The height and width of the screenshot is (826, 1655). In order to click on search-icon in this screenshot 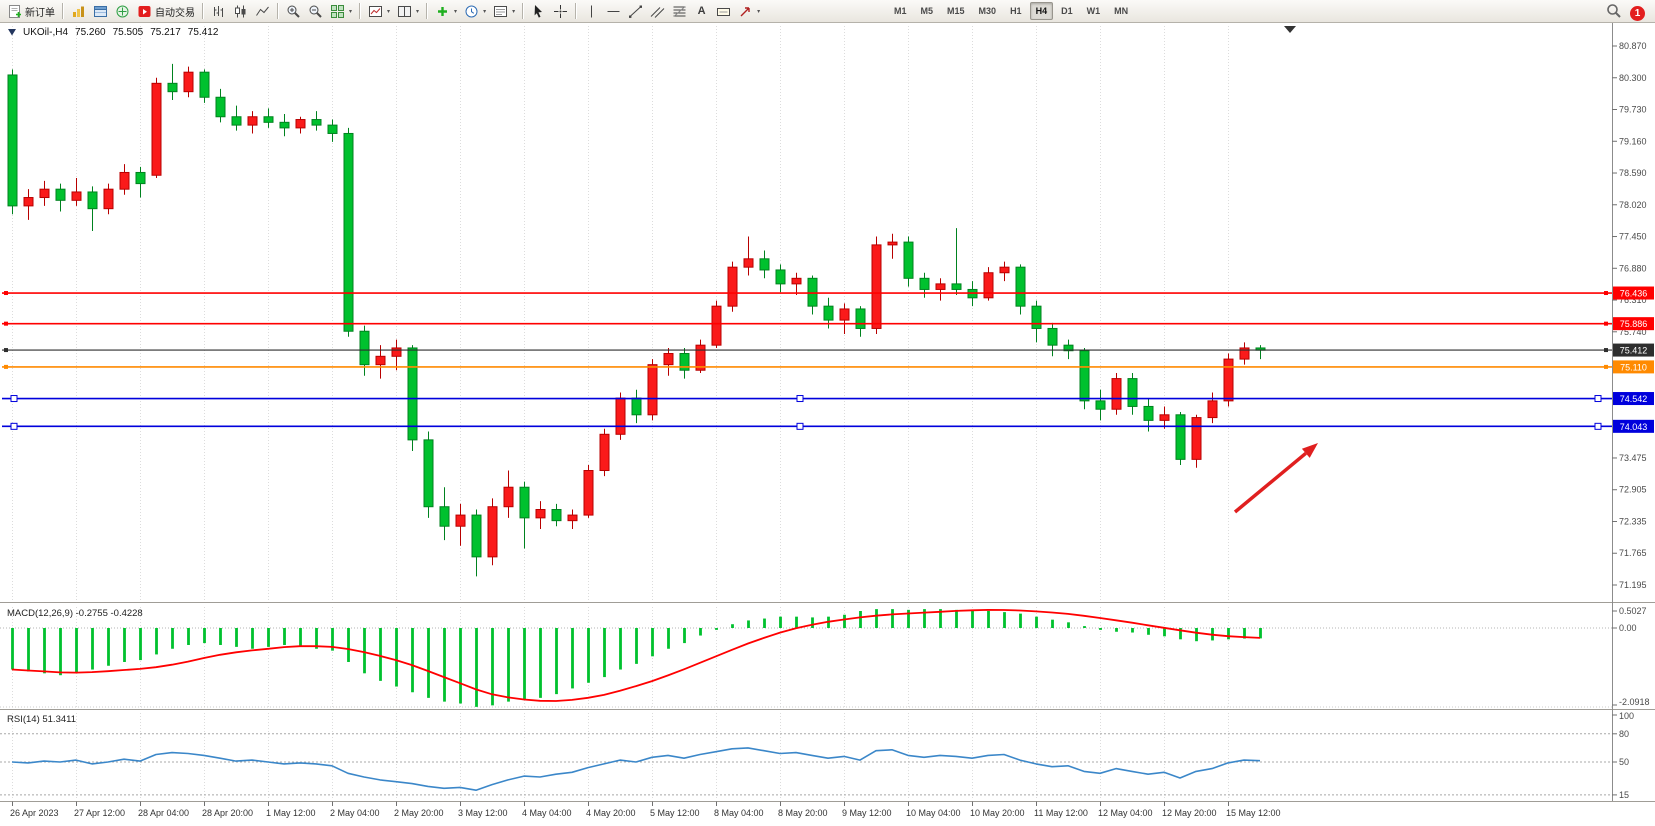, I will do `click(1614, 13)`.